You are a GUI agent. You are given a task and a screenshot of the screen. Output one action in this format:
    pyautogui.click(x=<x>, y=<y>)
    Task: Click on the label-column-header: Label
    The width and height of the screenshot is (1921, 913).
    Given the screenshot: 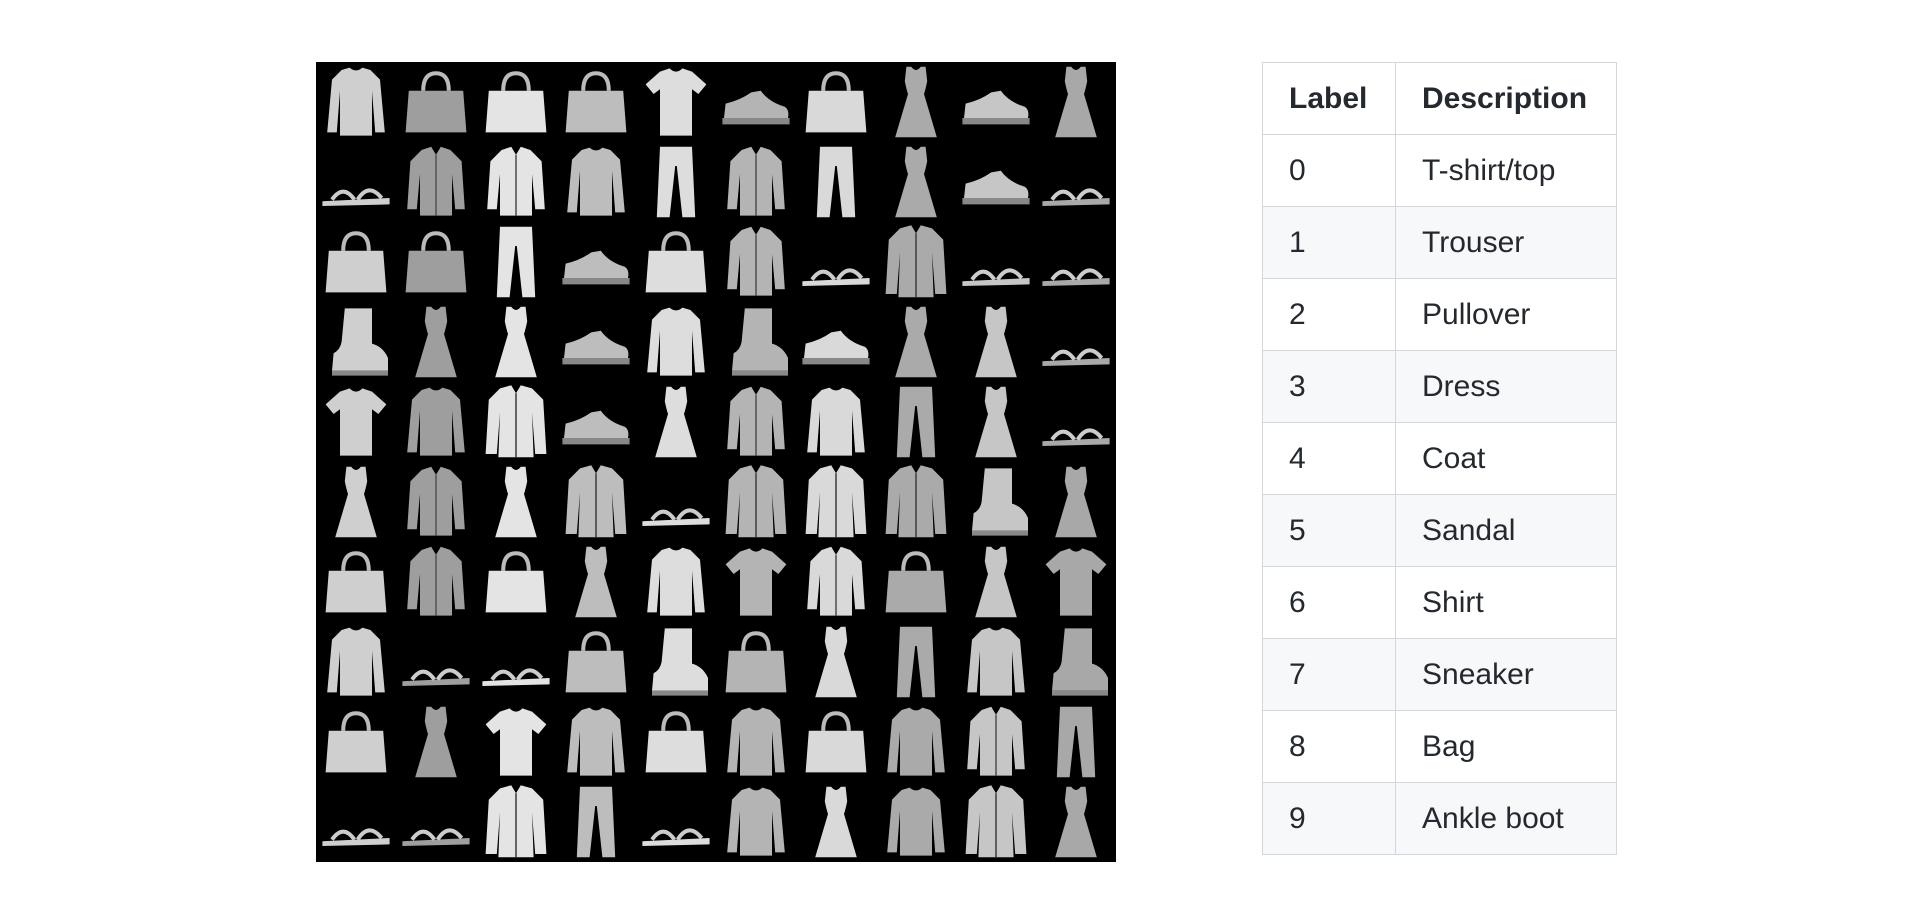 What is the action you would take?
    pyautogui.click(x=1329, y=98)
    